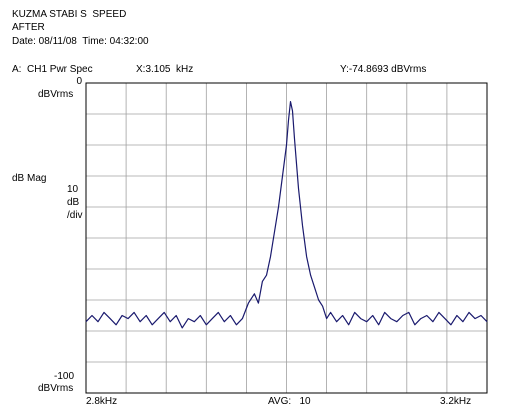 Image resolution: width=512 pixels, height=420 pixels. What do you see at coordinates (289, 401) in the screenshot?
I see `averaging-label: AVG: 10` at bounding box center [289, 401].